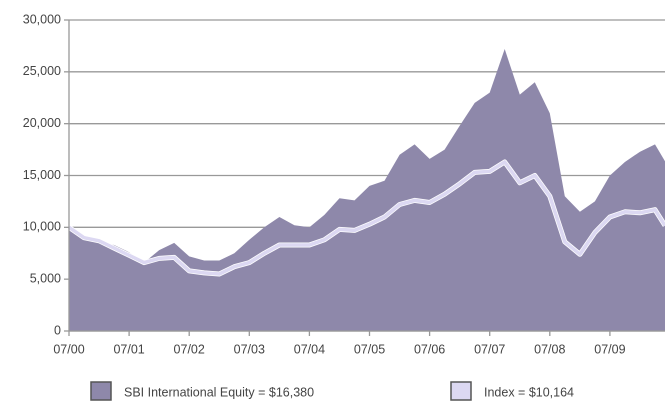 The width and height of the screenshot is (665, 402). I want to click on legend-label: SBI International Equity = $16,380, so click(219, 392).